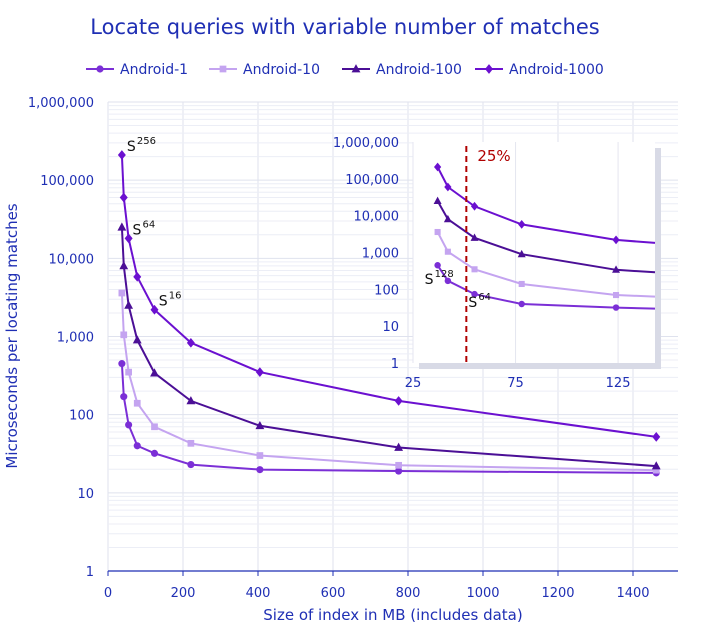 This screenshot has height=637, width=722. Describe the element at coordinates (149, 224) in the screenshot. I see `annotation-sup-64: 64` at that location.